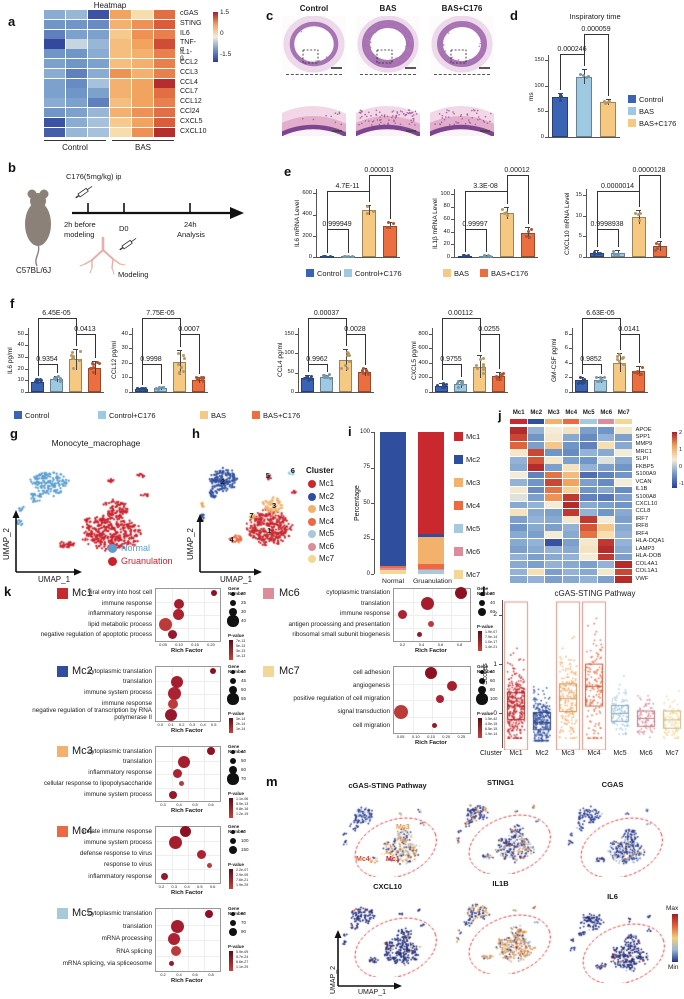 The width and height of the screenshot is (684, 999). I want to click on analysis-label: Analysis, so click(191, 234).